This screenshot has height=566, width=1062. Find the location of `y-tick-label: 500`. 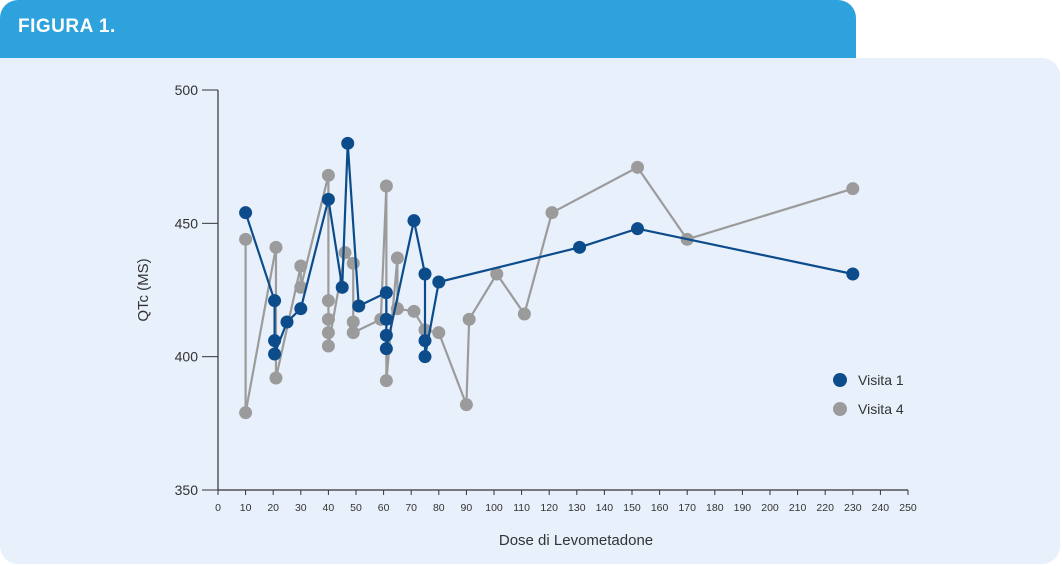

y-tick-label: 500 is located at coordinates (187, 90).